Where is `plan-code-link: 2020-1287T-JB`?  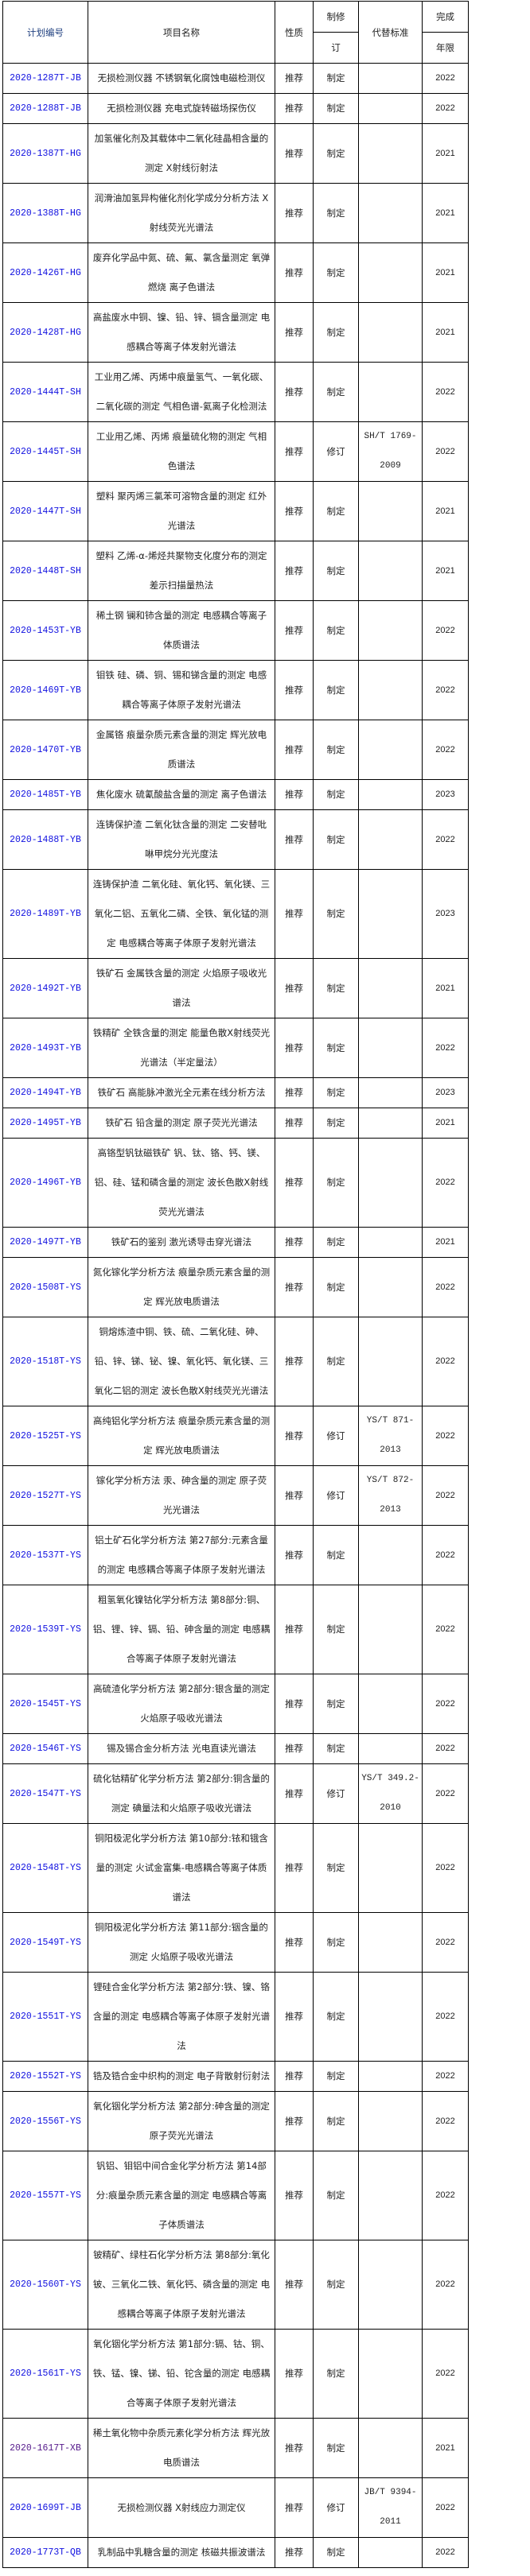 plan-code-link: 2020-1287T-JB is located at coordinates (45, 78).